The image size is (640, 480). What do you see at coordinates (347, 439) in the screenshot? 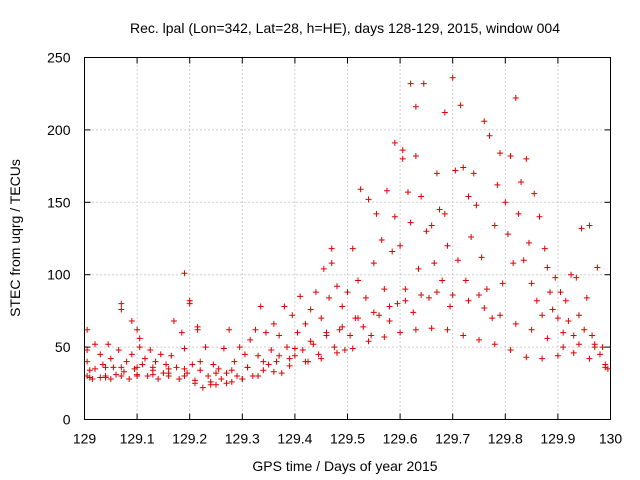
I see `x-tick-label: 129.5` at bounding box center [347, 439].